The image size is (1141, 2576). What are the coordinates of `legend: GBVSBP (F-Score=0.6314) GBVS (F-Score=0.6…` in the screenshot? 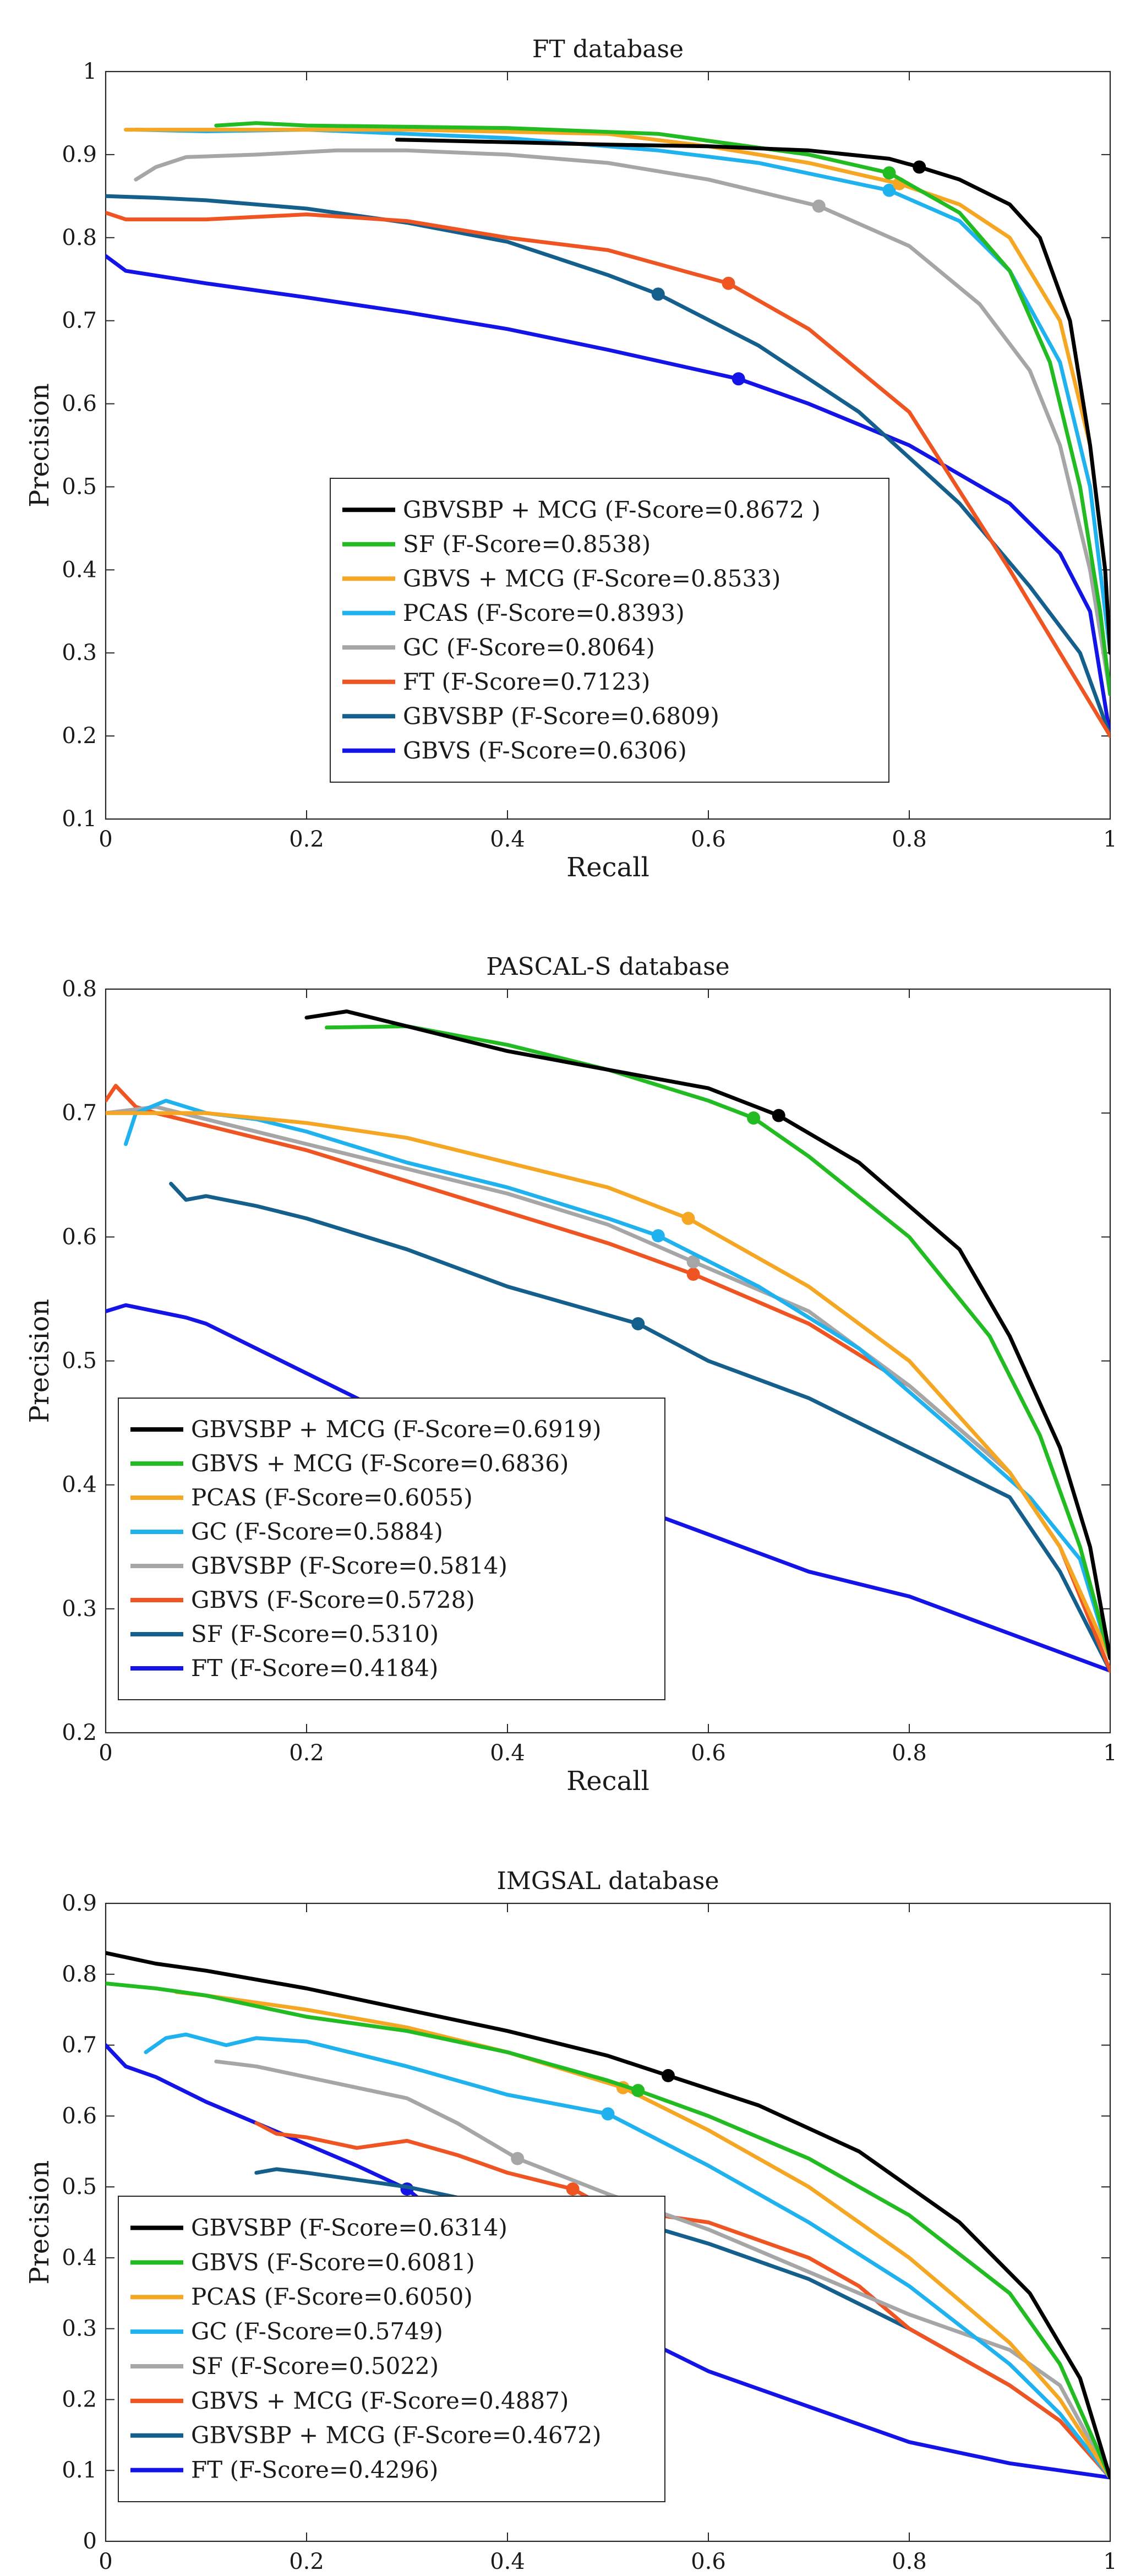 It's located at (392, 2349).